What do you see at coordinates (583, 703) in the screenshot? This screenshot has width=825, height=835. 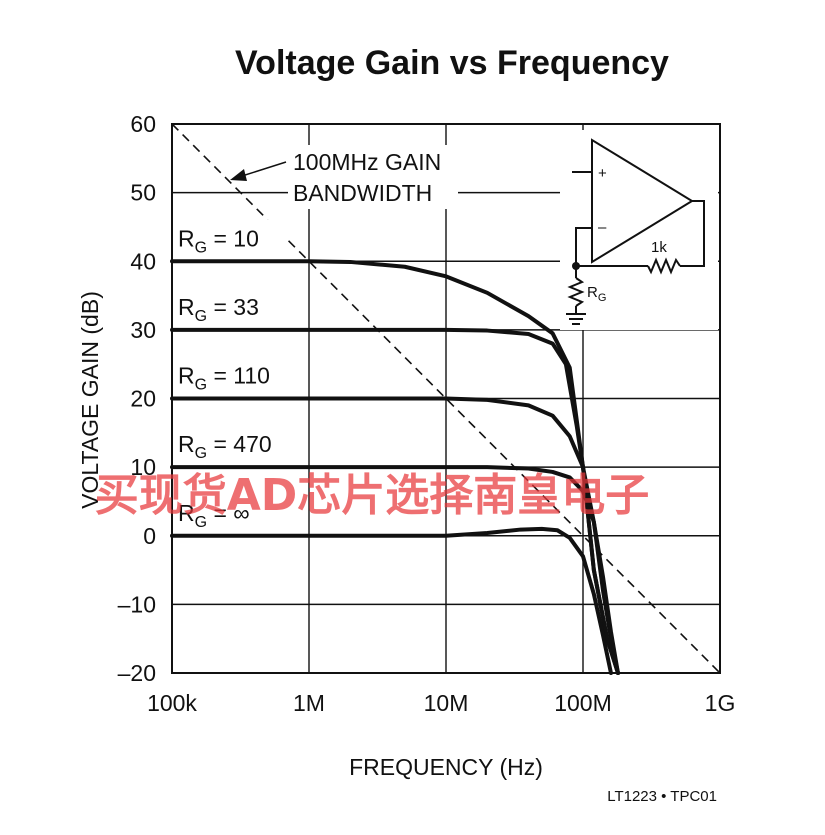 I see `x-tick-label: 100M` at bounding box center [583, 703].